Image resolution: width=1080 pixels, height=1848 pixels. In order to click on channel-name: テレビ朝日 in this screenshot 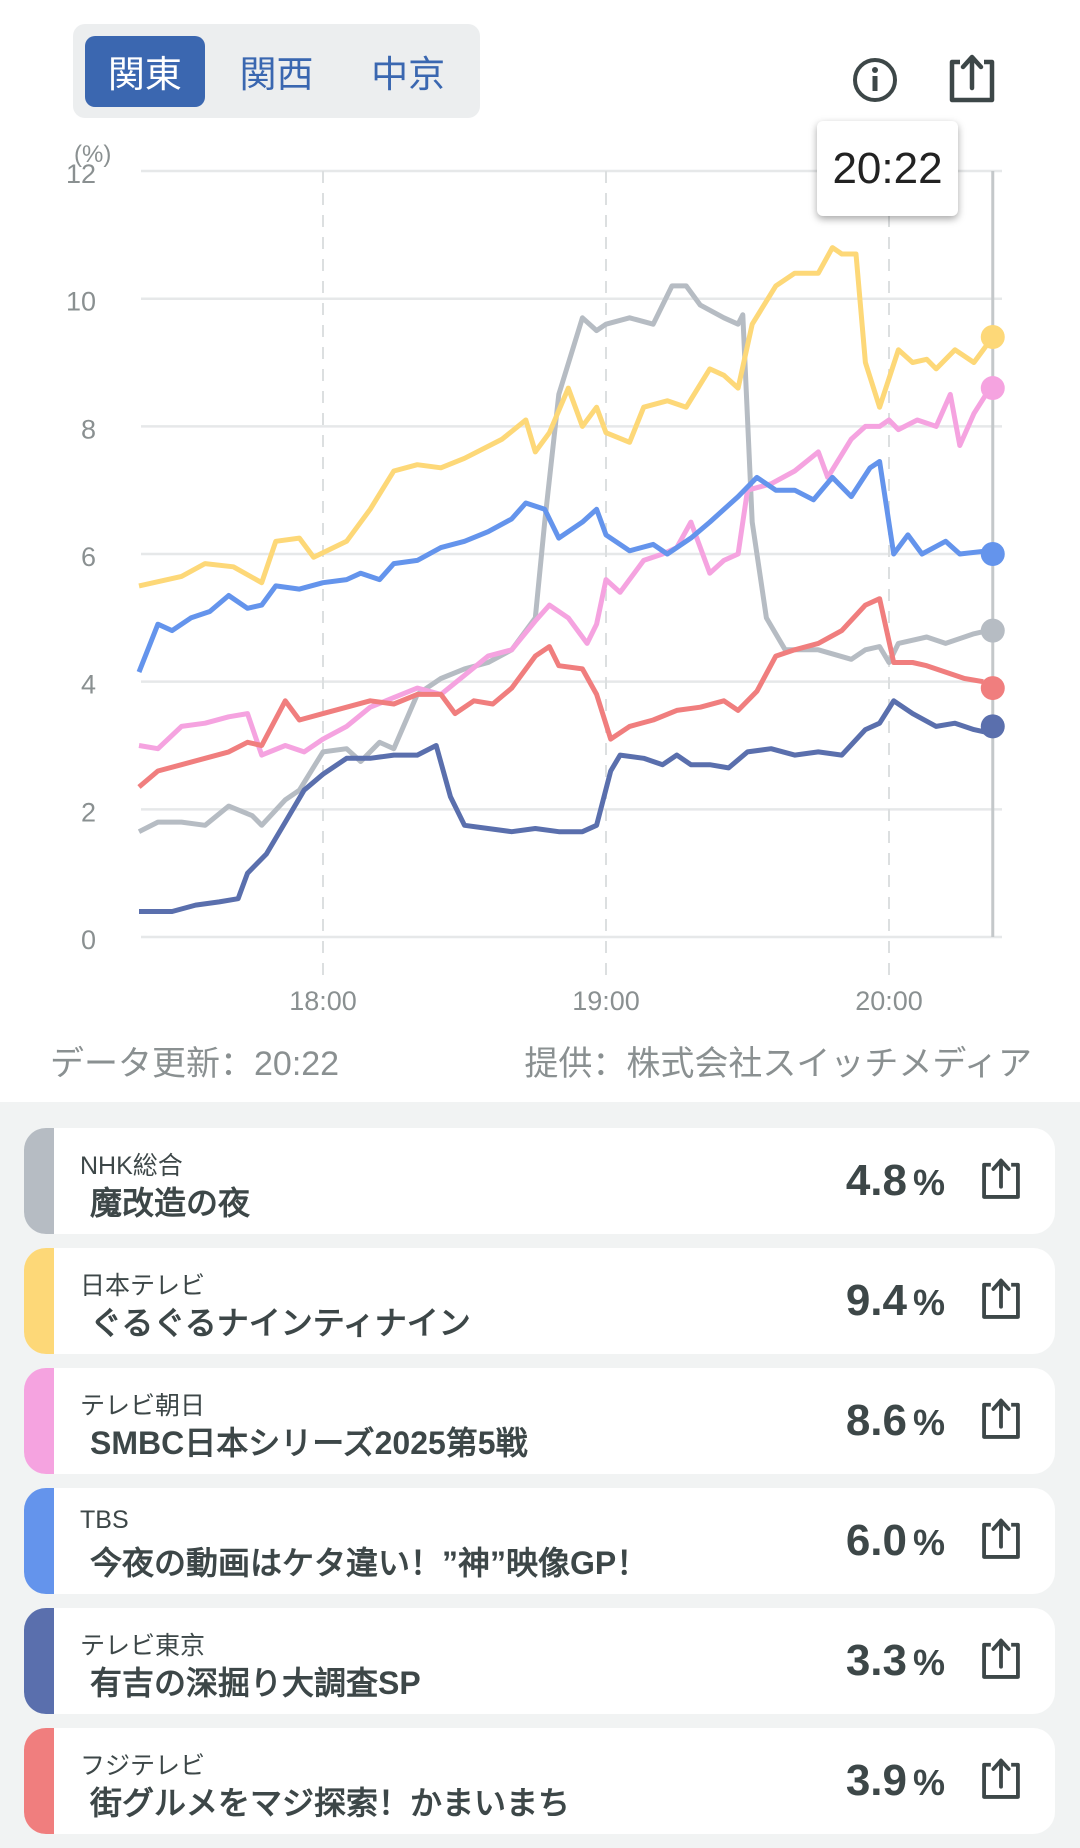, I will do `click(143, 1406)`.